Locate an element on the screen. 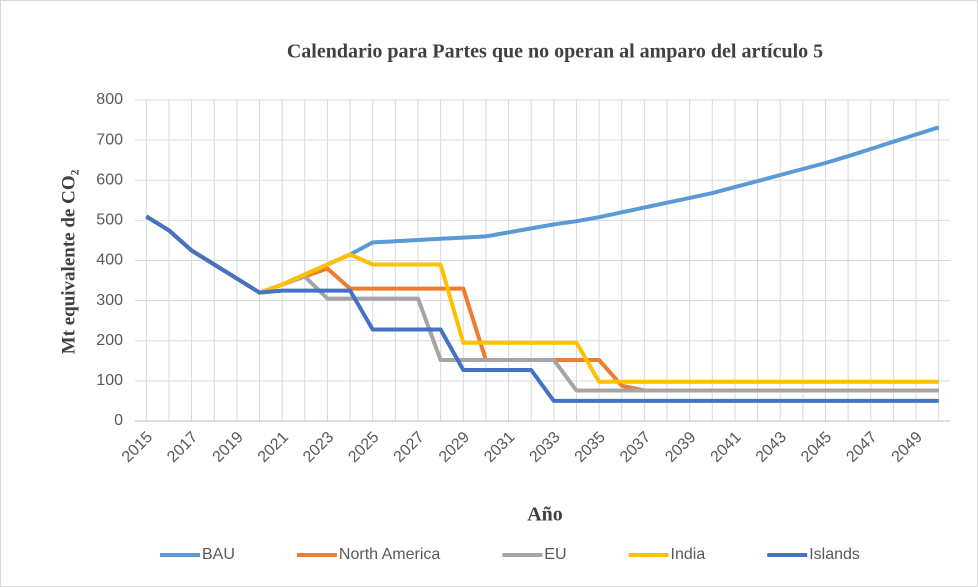  y-tick-label: 0 is located at coordinates (118, 420).